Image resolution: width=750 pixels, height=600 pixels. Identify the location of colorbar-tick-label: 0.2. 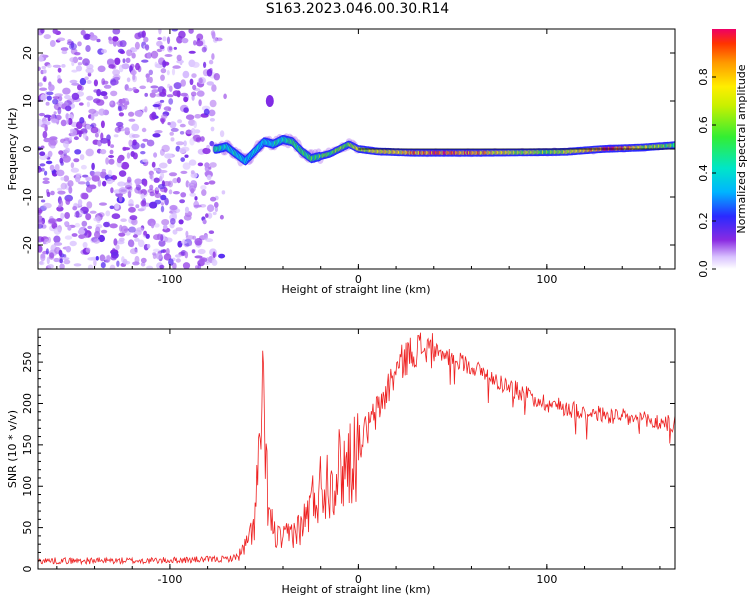
(703, 221).